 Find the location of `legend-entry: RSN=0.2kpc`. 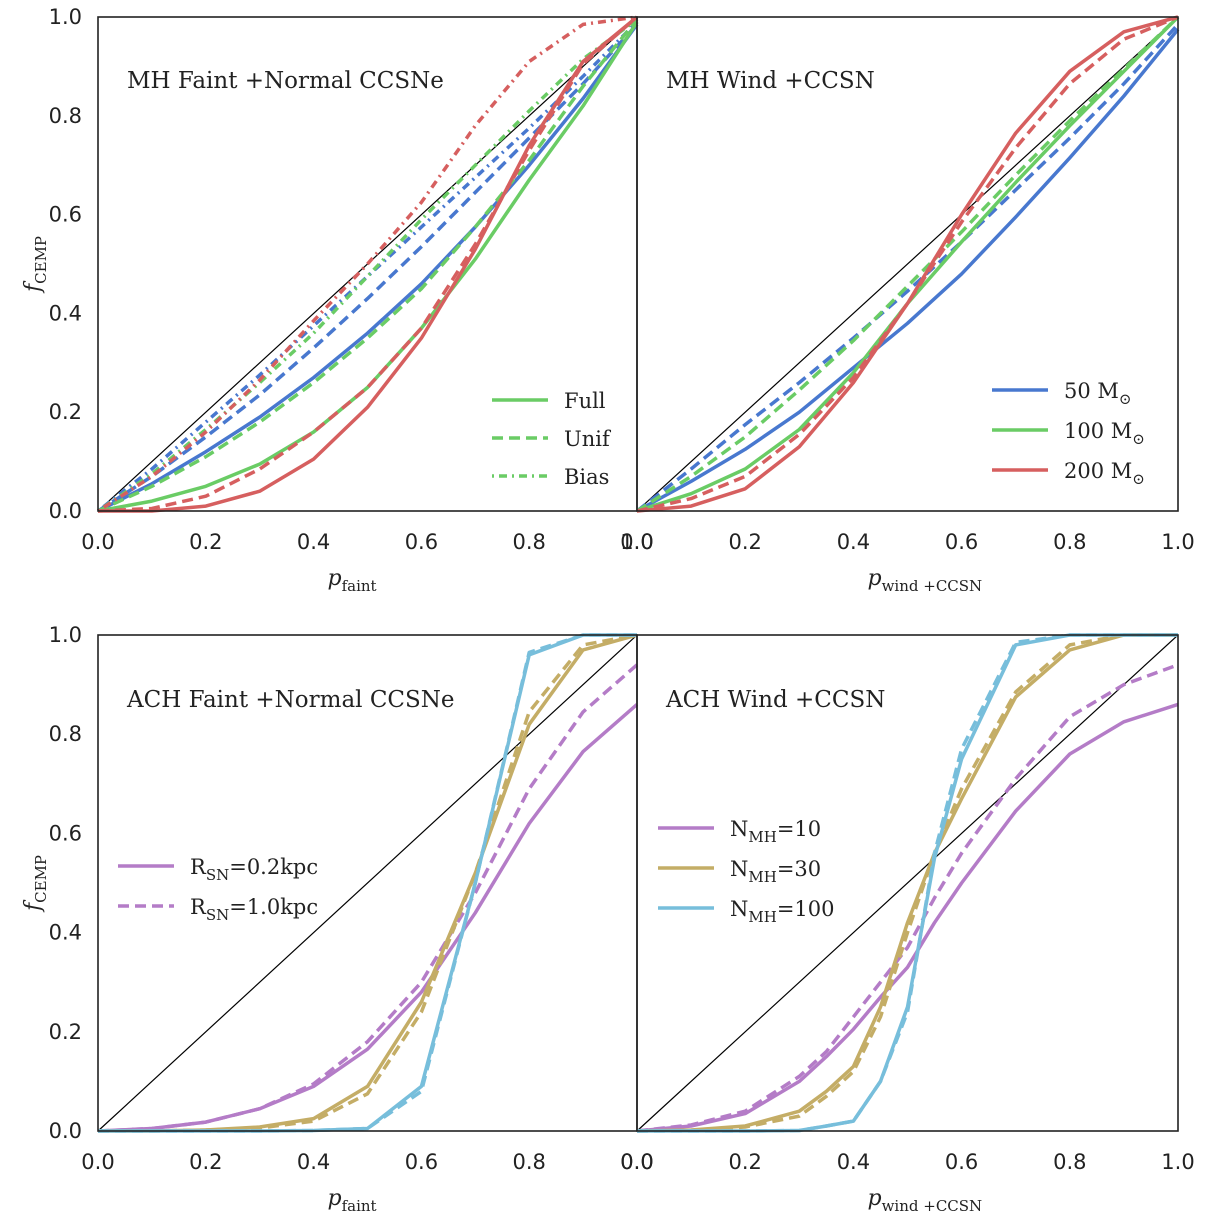

legend-entry: RSN=0.2kpc is located at coordinates (254, 869).